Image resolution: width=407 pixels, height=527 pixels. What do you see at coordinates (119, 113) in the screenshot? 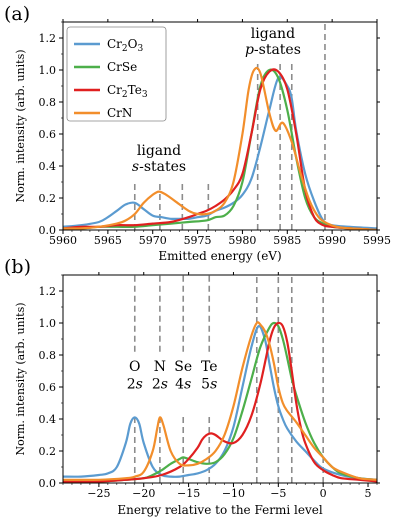
I see `legend-label-crn: CrN` at bounding box center [119, 113].